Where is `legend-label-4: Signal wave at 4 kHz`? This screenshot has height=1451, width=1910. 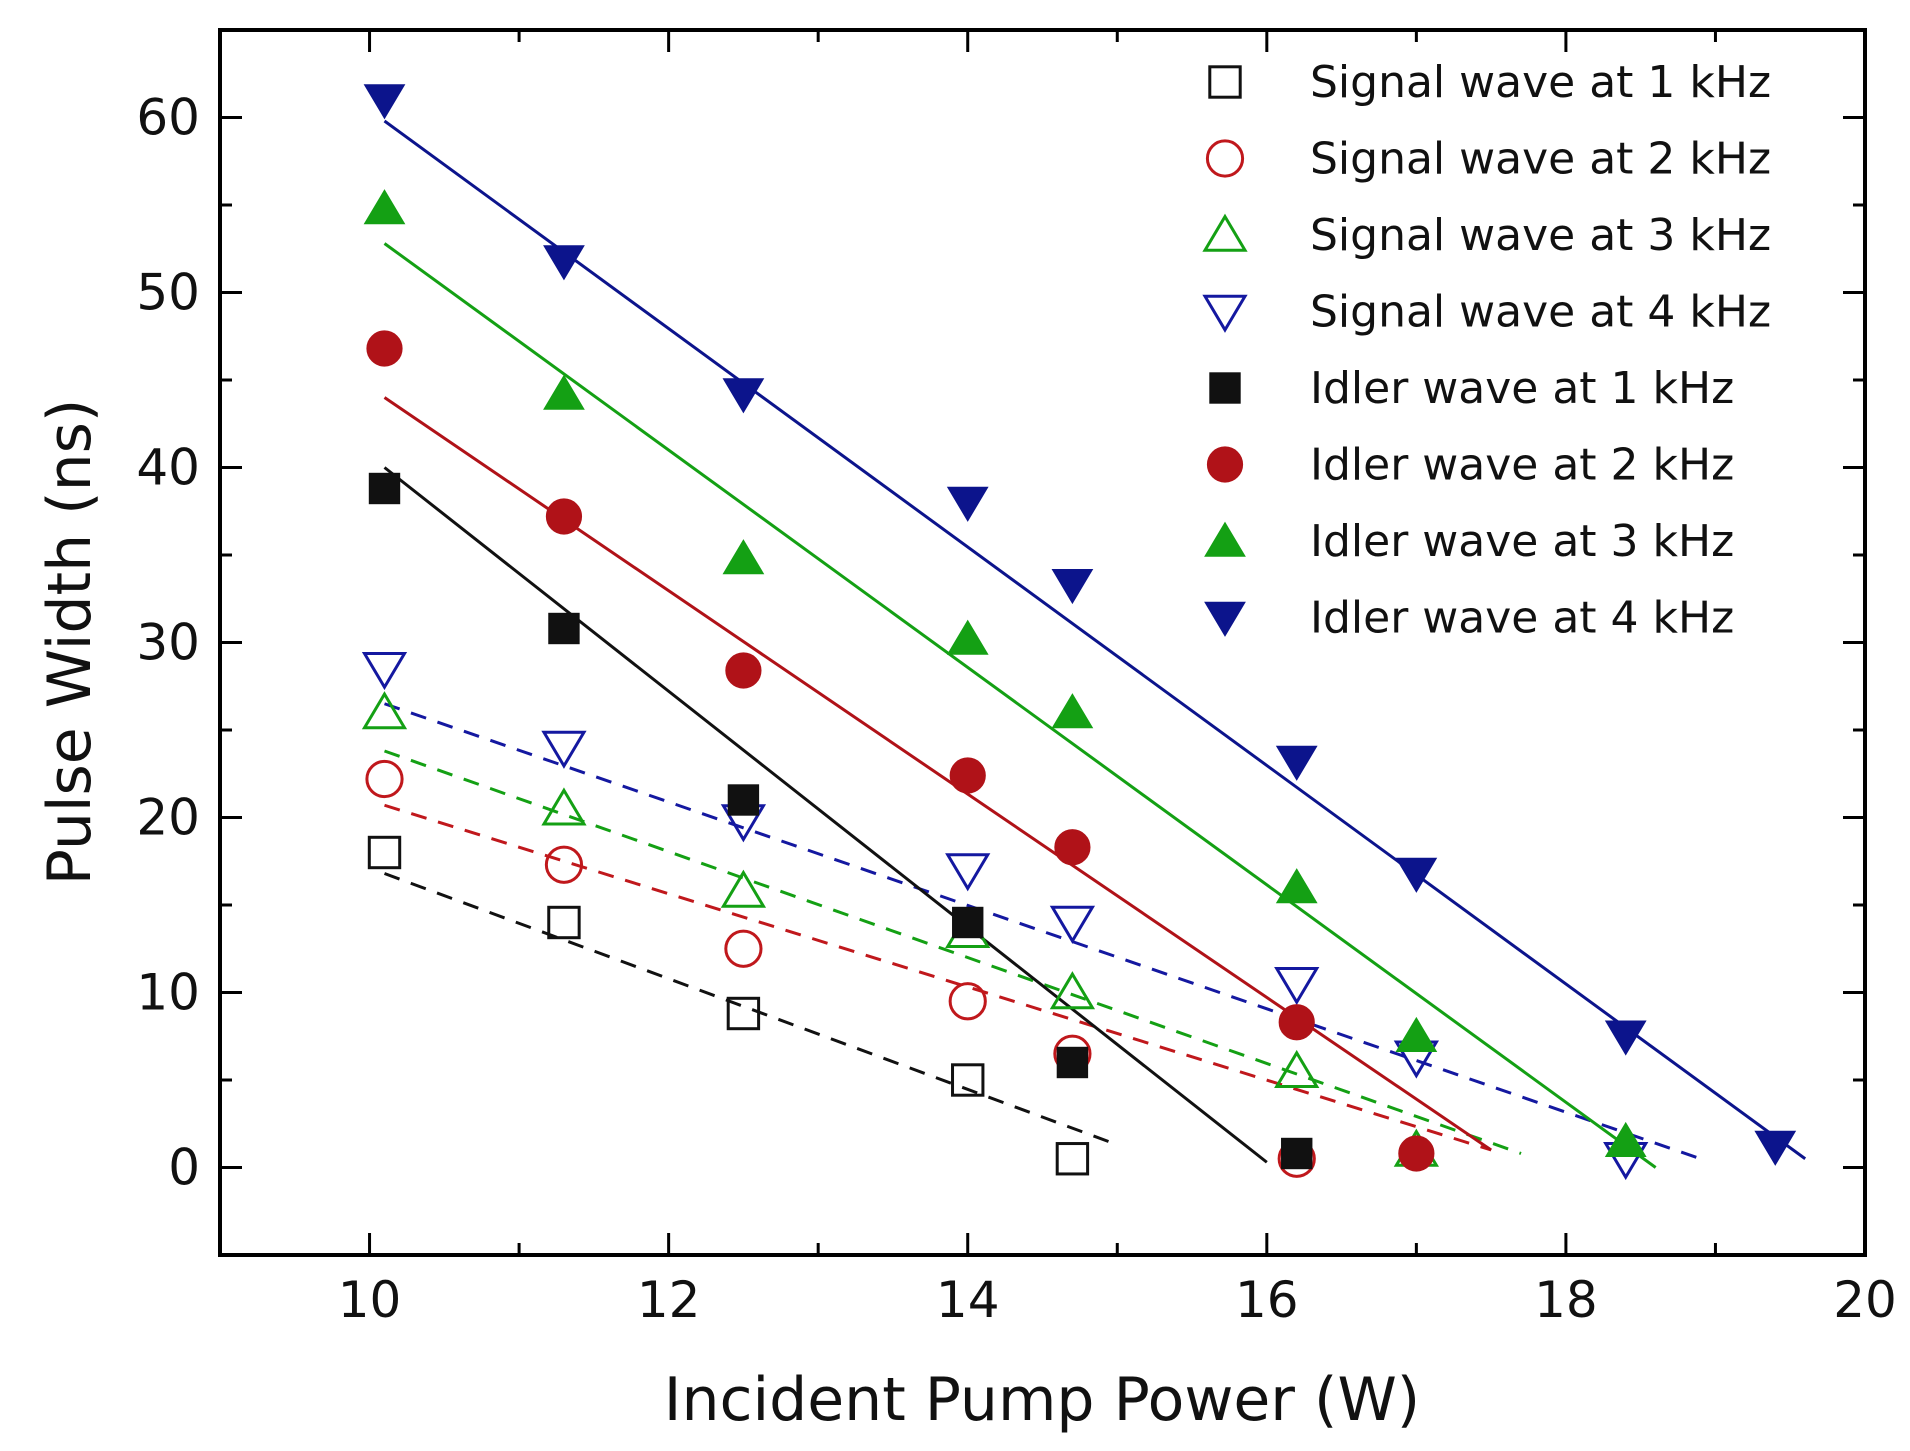 legend-label-4: Signal wave at 4 kHz is located at coordinates (1540, 312).